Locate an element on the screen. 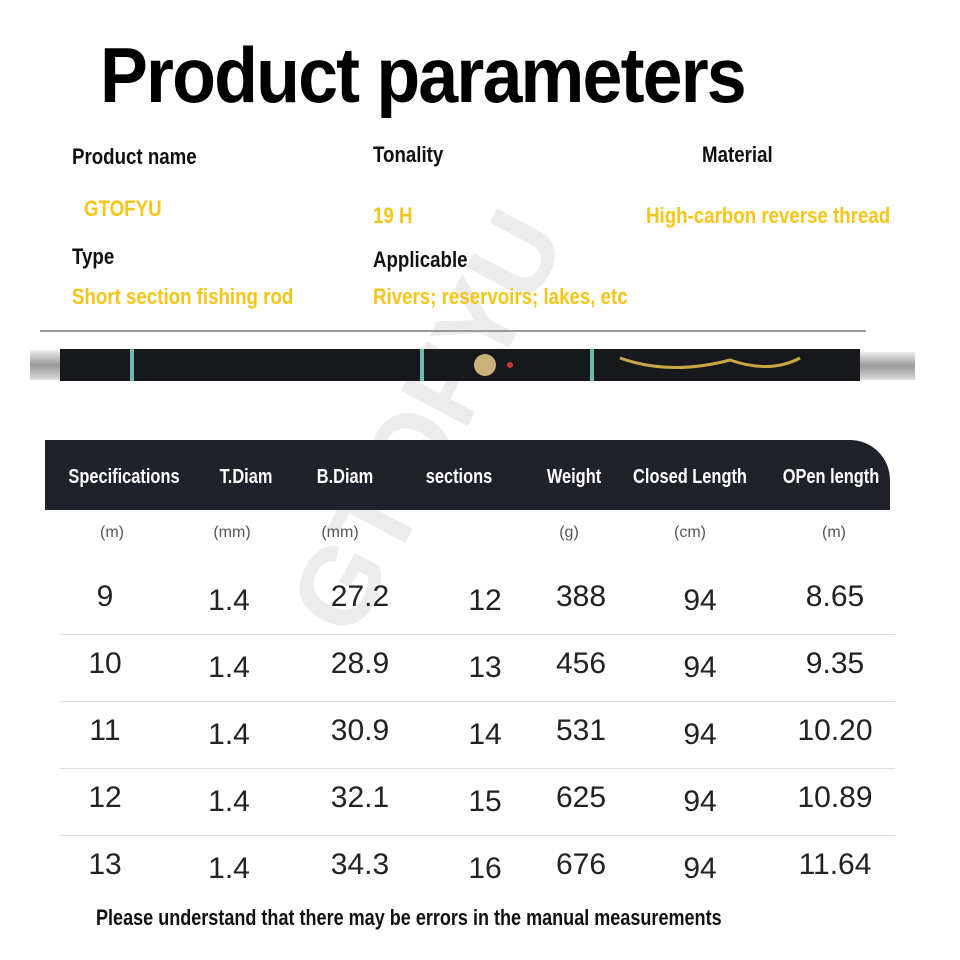 This screenshot has width=960, height=960. param-value: GTOFYU is located at coordinates (123, 208).